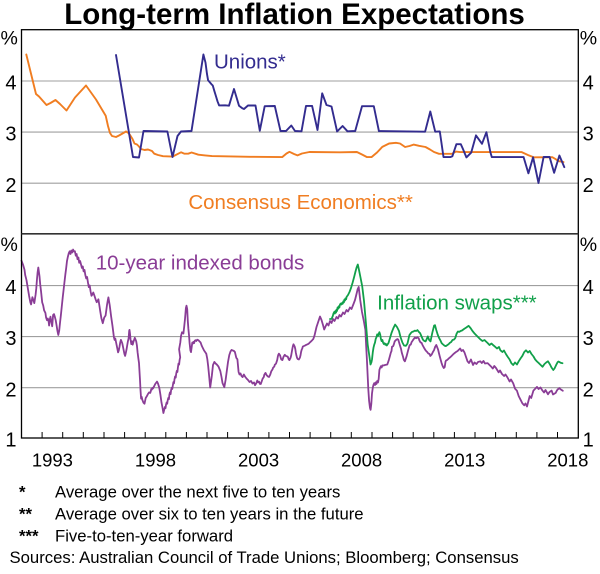 This screenshot has width=600, height=574. Describe the element at coordinates (144, 536) in the screenshot. I see `svg-text: Five-to-ten-year forward` at that location.